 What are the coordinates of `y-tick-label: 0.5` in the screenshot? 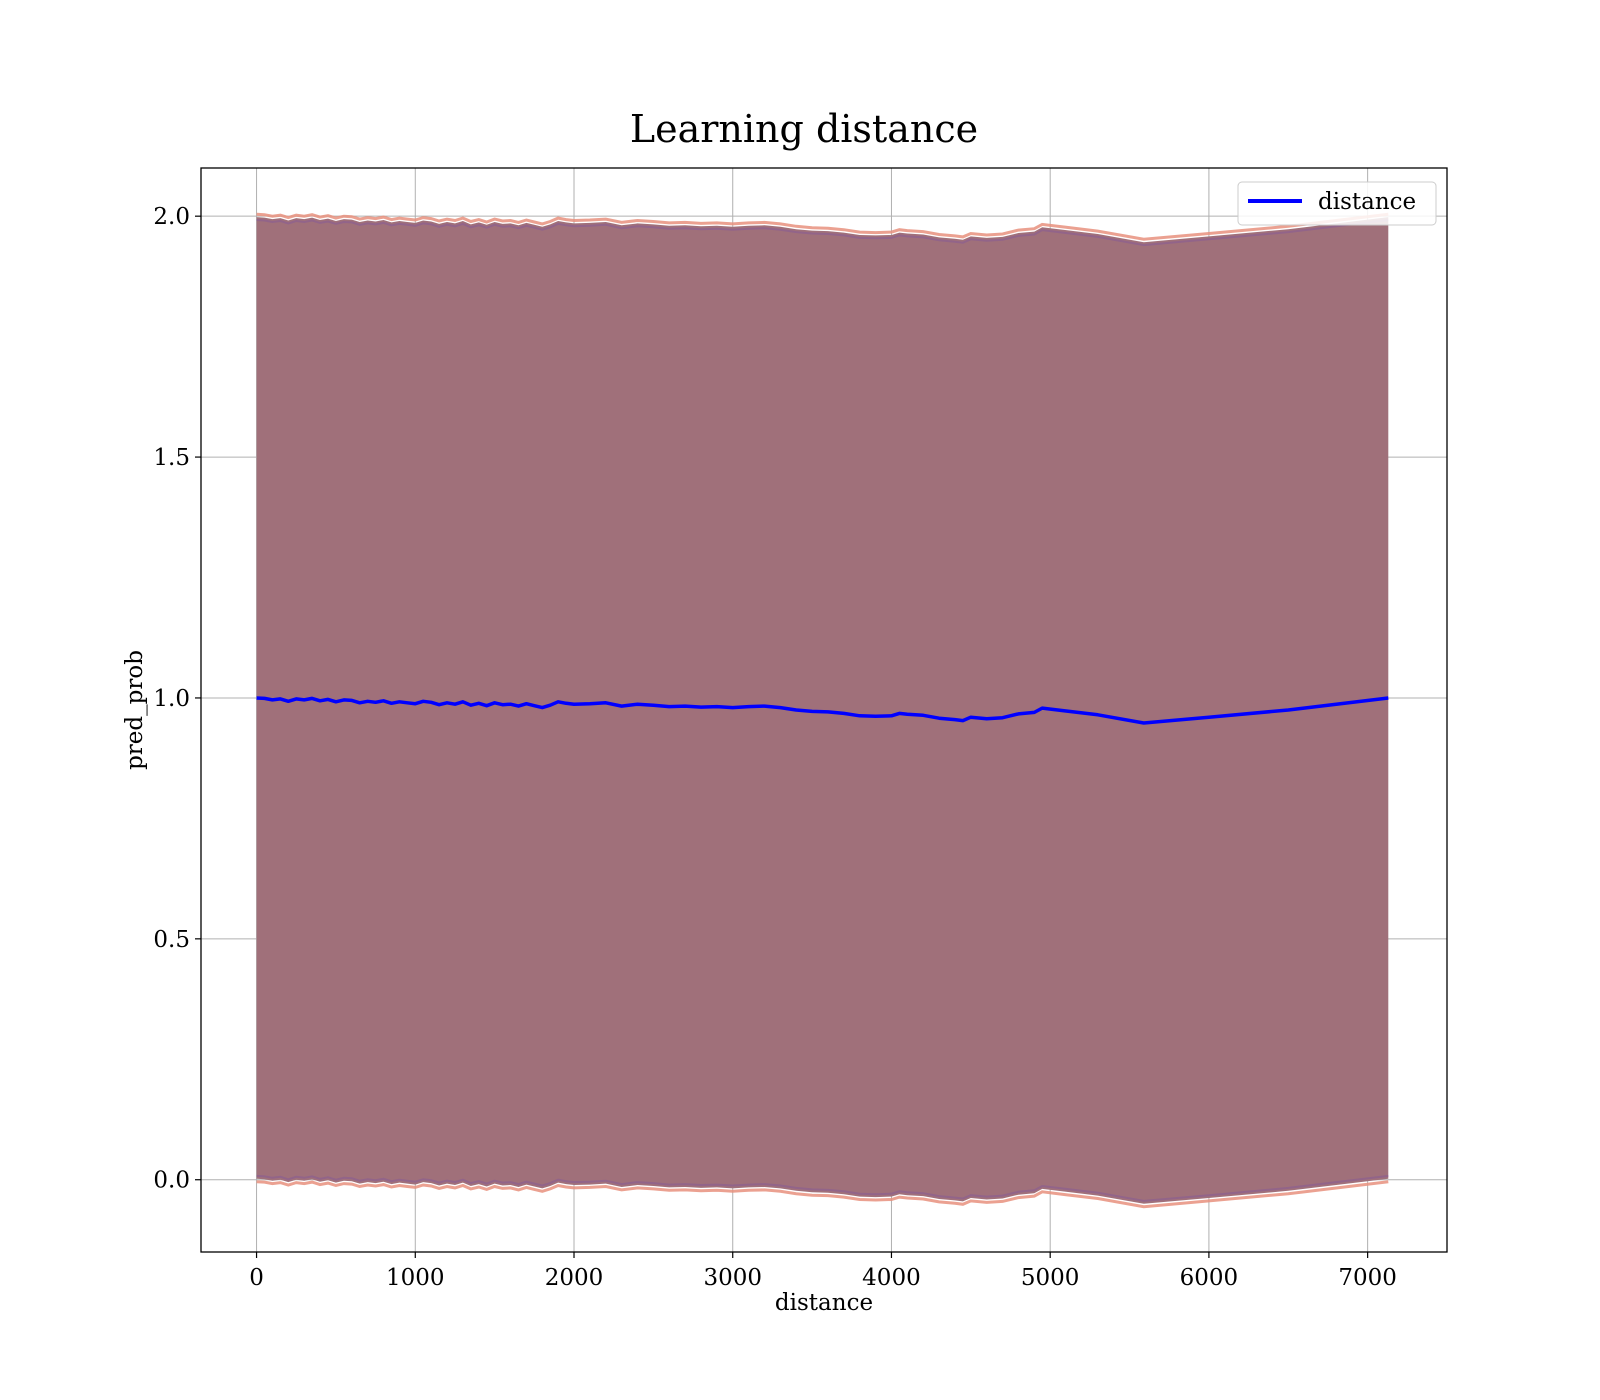 It's located at (171, 940).